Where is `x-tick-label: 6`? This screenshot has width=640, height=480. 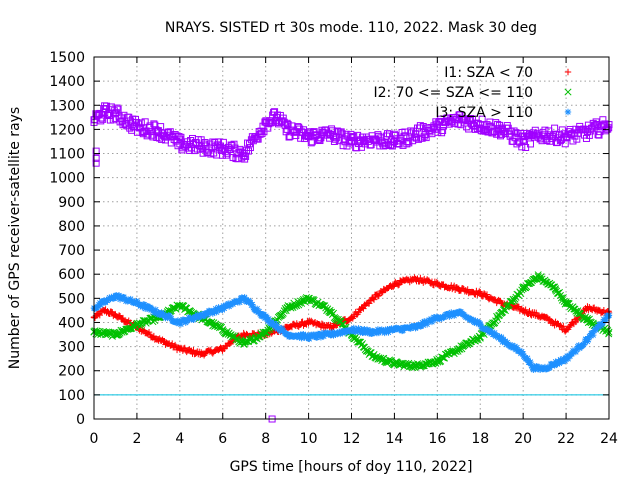
x-tick-label: 6 is located at coordinates (222, 439).